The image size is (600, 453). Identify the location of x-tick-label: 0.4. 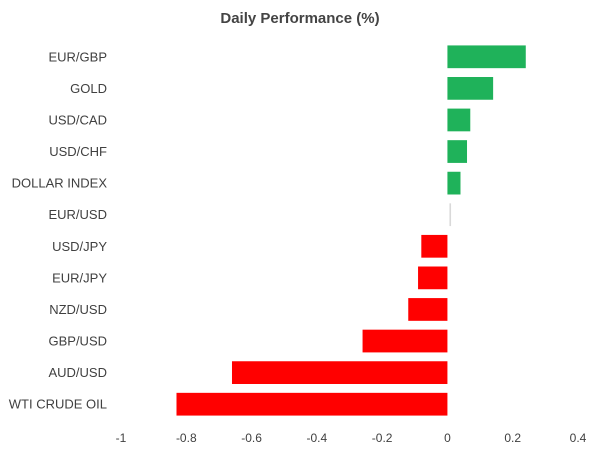
(578, 438).